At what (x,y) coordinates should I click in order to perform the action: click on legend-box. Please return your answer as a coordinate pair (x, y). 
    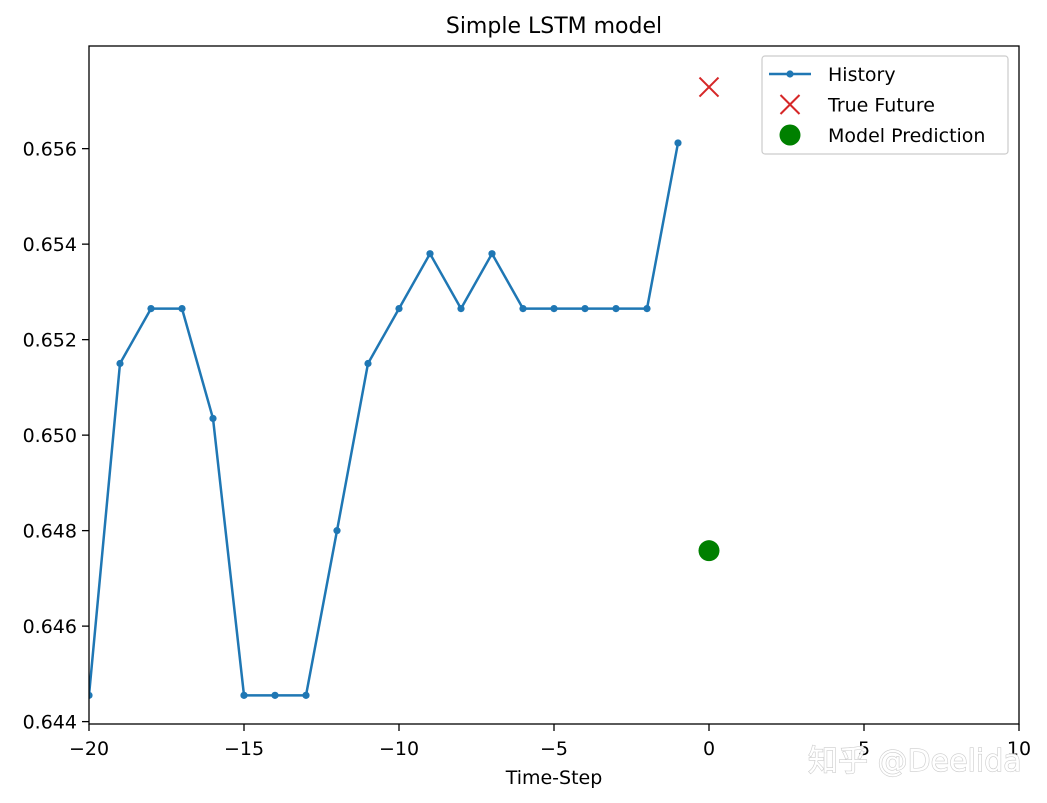
    Looking at the image, I should click on (885, 105).